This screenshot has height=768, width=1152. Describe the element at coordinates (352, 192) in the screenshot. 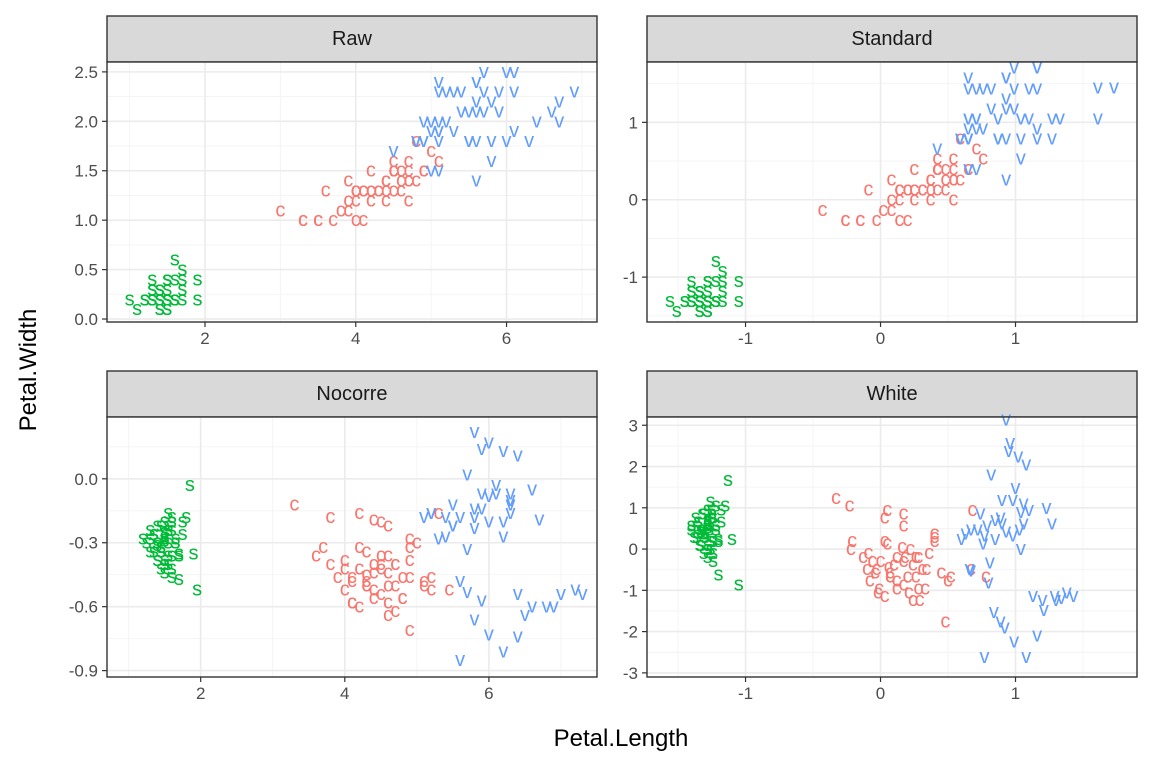

I see `plot-area-raw` at that location.